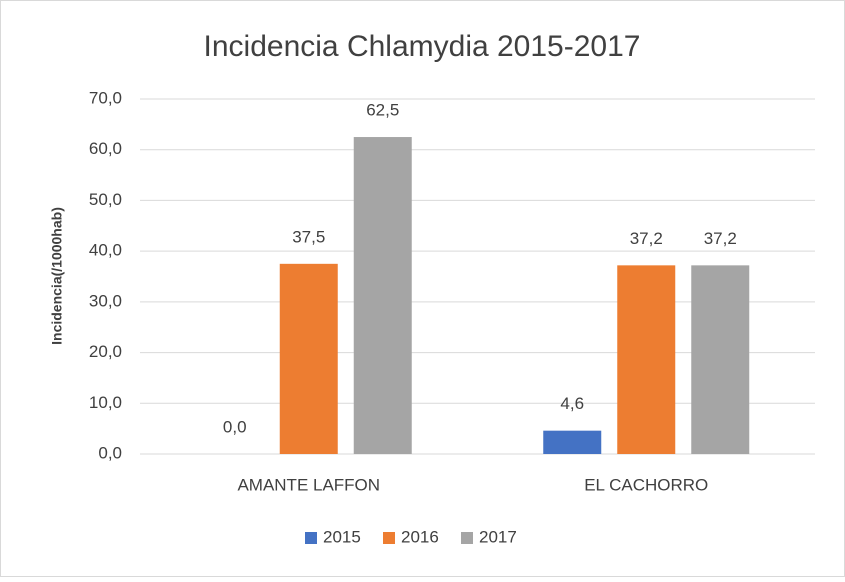 Image resolution: width=845 pixels, height=582 pixels. I want to click on y-tick-label: 20,0, so click(105, 351).